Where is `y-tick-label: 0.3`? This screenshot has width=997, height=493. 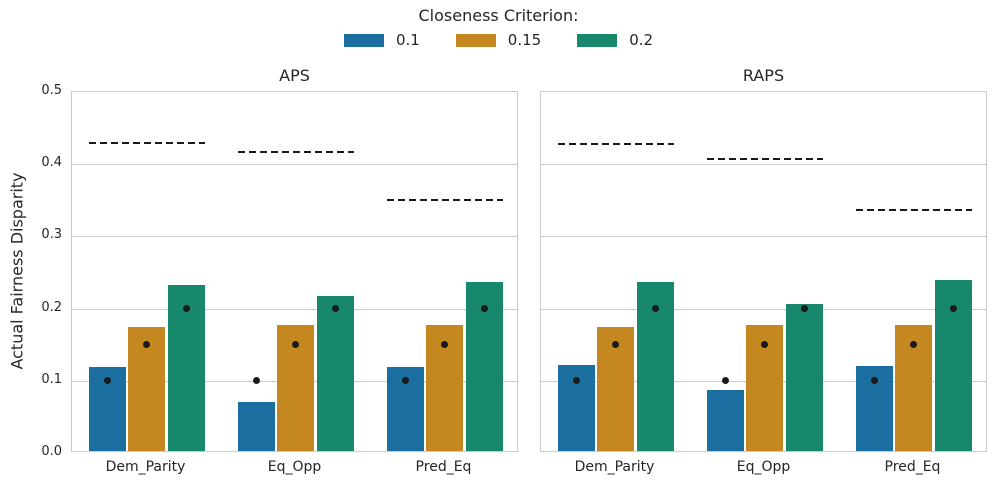 y-tick-label: 0.3 is located at coordinates (51, 235).